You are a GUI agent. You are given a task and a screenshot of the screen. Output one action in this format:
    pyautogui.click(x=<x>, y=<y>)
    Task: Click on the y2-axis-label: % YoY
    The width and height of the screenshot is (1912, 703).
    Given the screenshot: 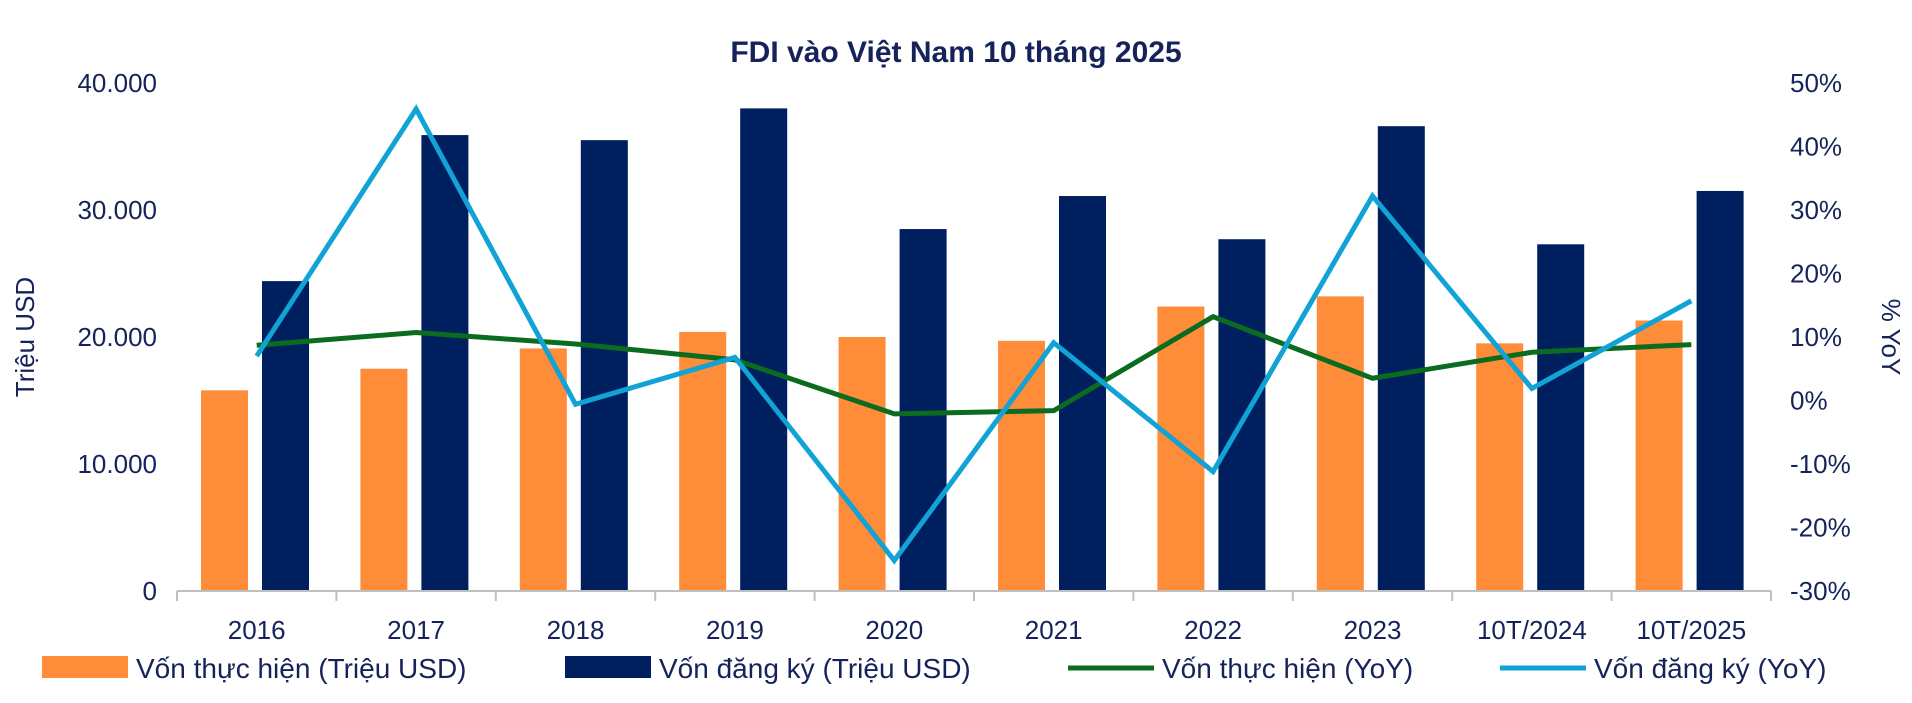 What is the action you would take?
    pyautogui.click(x=1891, y=337)
    